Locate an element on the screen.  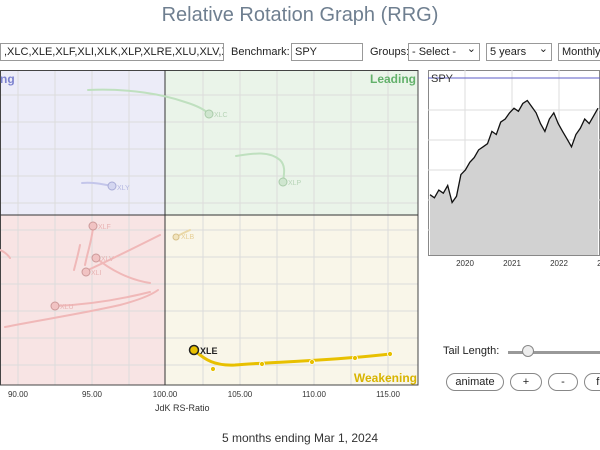
x-tick: 90.00 is located at coordinates (18, 394).